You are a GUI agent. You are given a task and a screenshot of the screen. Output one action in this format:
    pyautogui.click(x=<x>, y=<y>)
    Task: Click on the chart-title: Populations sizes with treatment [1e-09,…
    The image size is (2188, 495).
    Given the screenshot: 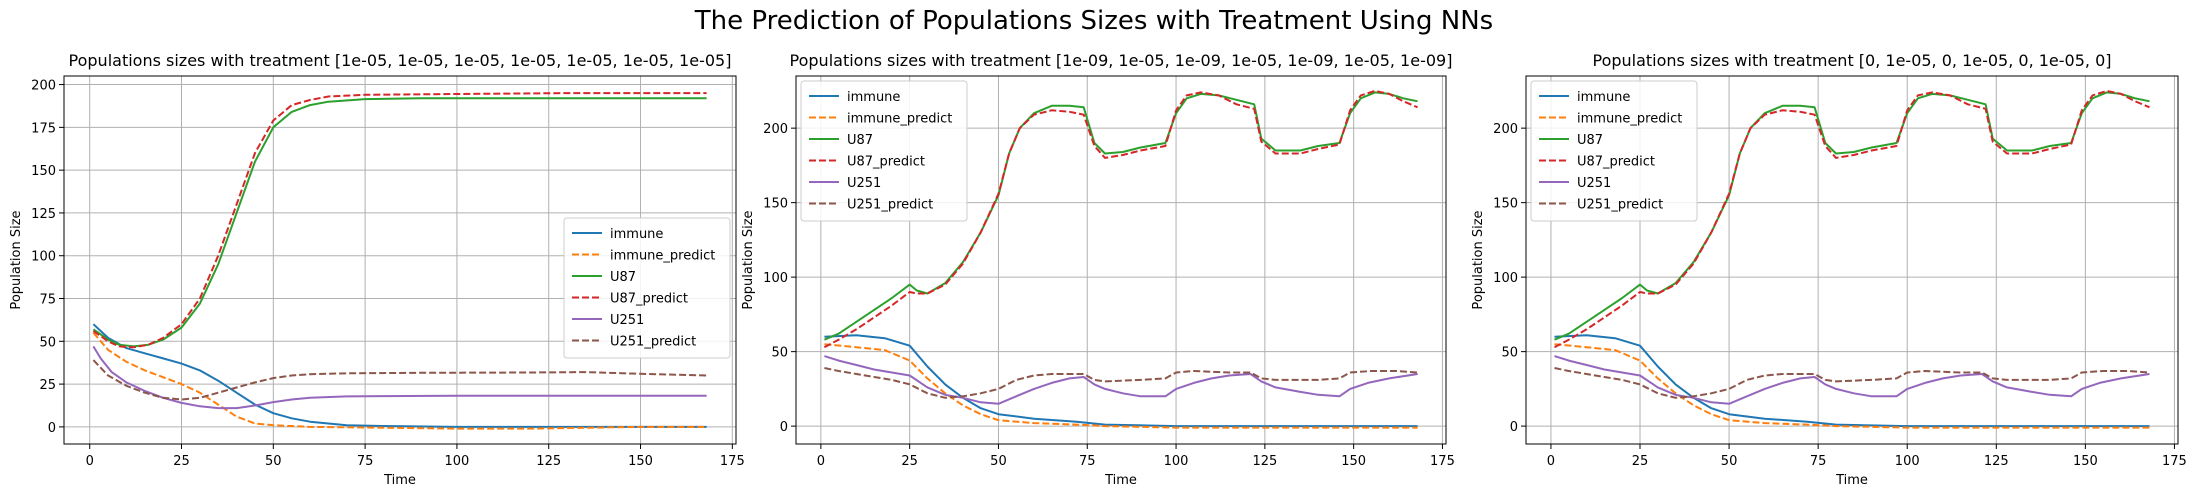 What is the action you would take?
    pyautogui.click(x=1121, y=60)
    